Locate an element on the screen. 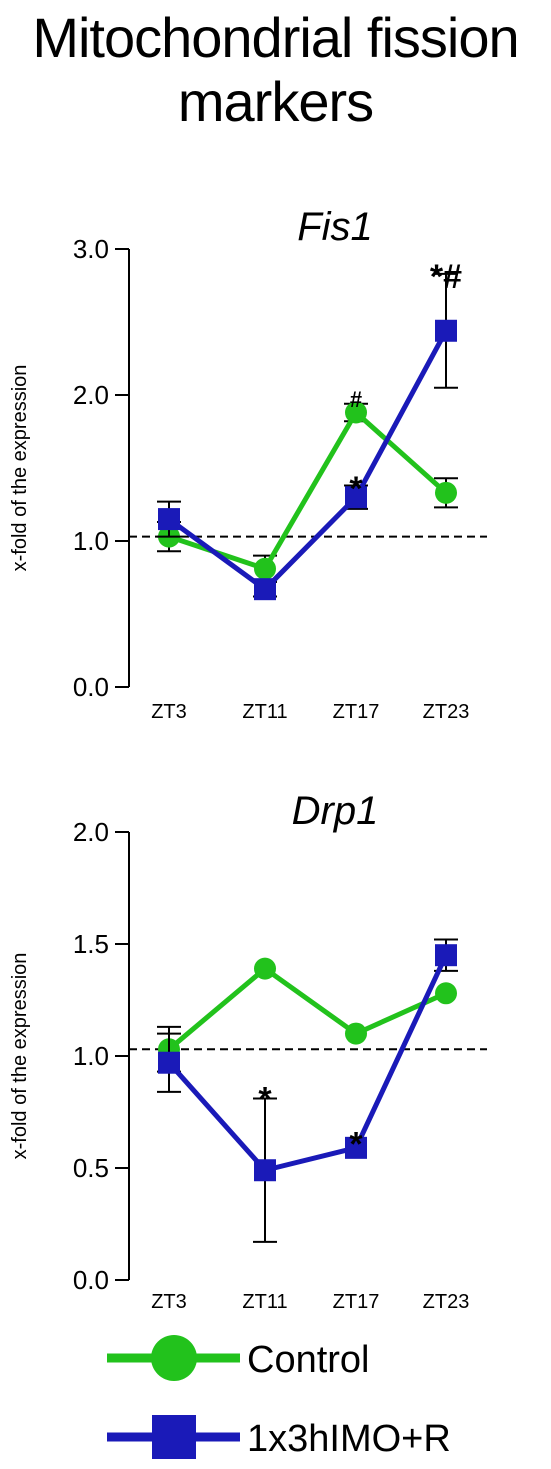  significance-annotation: # is located at coordinates (356, 399).